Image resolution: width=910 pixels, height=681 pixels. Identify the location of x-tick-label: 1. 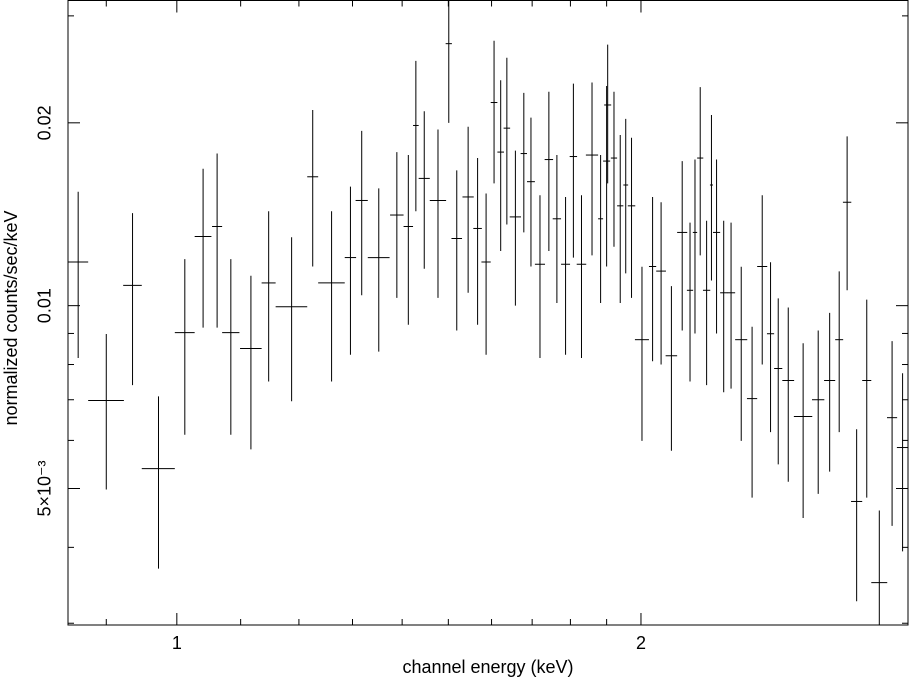
(177, 643).